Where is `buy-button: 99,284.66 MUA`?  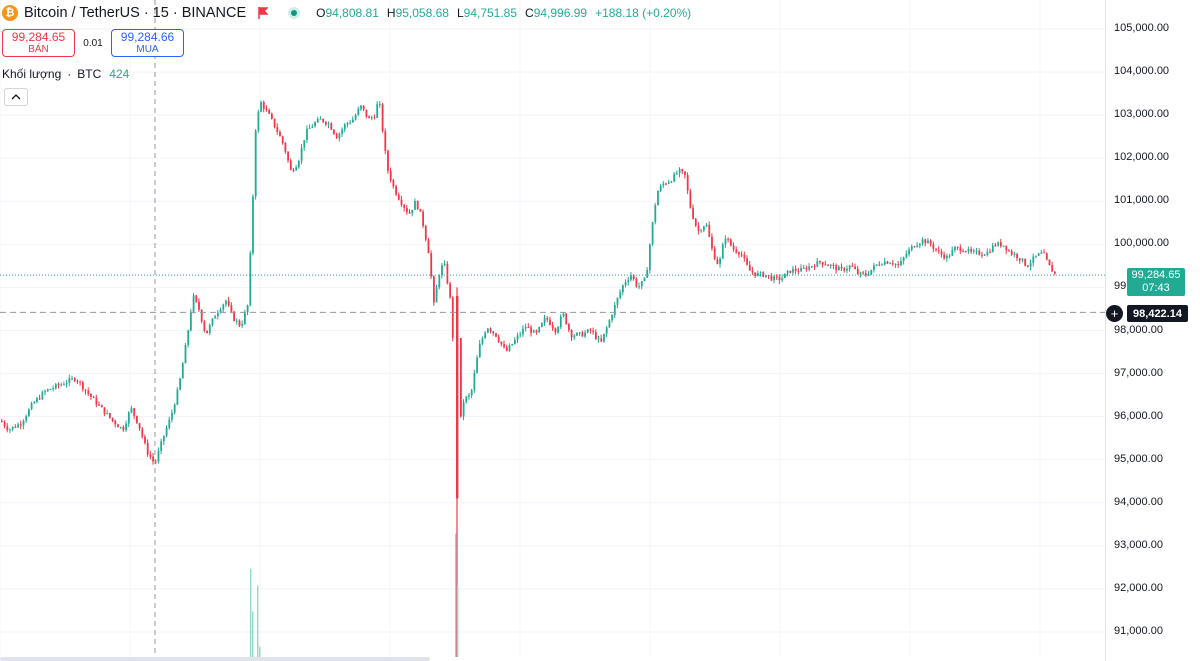
buy-button: 99,284.66 MUA is located at coordinates (147, 43).